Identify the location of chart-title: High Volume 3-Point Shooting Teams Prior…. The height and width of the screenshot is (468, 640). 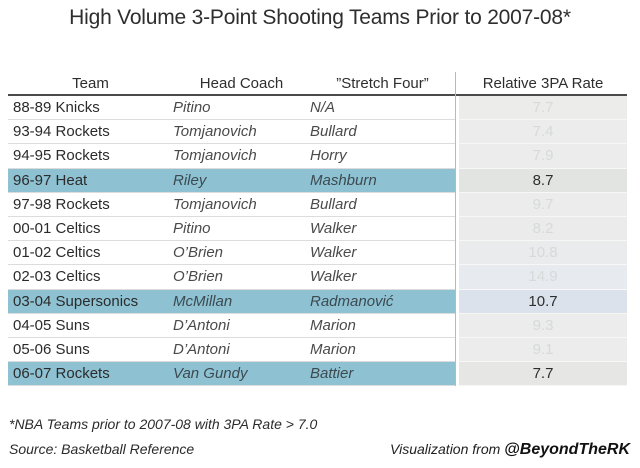
(320, 17).